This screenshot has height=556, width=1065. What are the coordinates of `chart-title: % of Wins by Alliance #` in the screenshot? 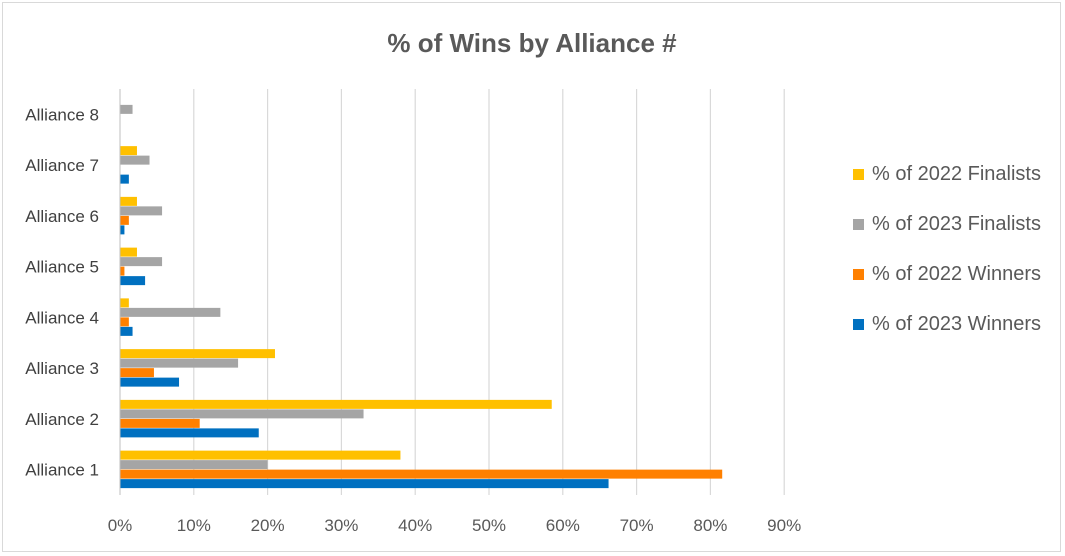 It's located at (532, 43).